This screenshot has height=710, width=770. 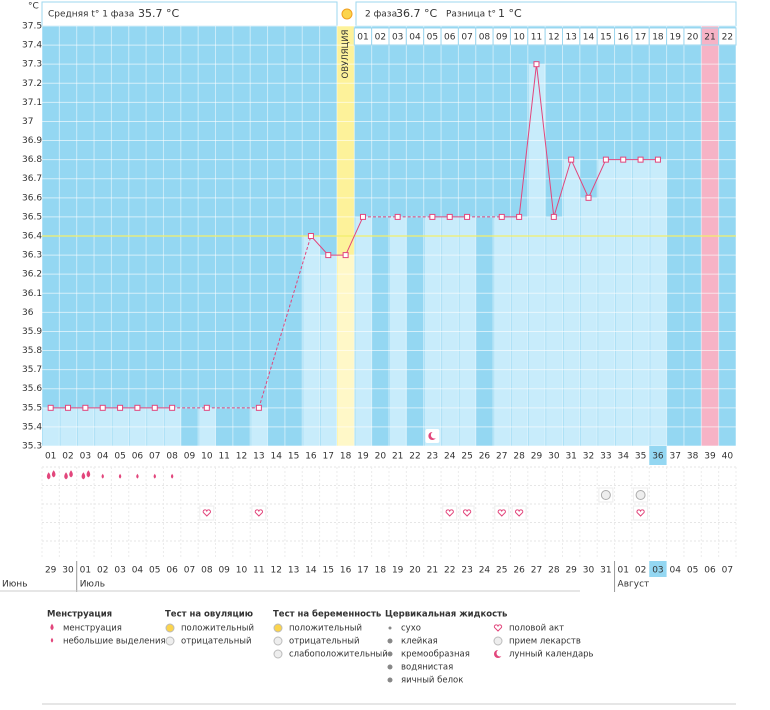 What do you see at coordinates (640, 457) in the screenshot?
I see `x-tick-label: 35` at bounding box center [640, 457].